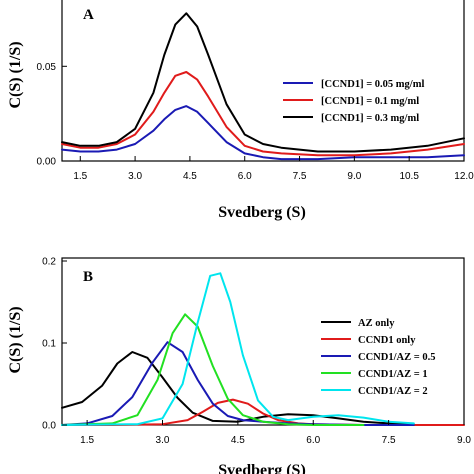  Describe the element at coordinates (163, 440) in the screenshot. I see `panel-b-x-tick-label: 3.0` at that location.